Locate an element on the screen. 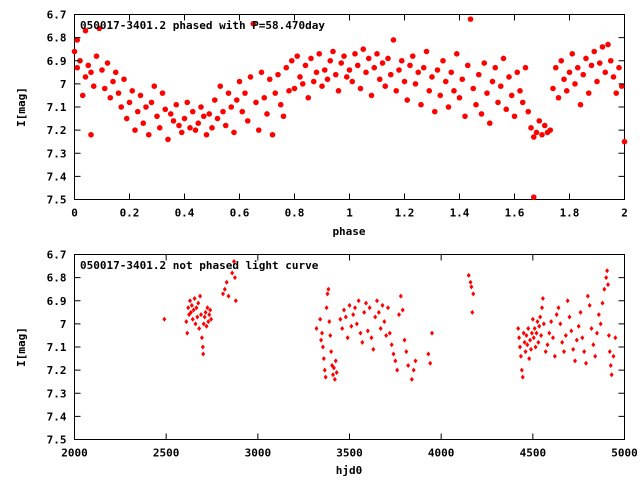 This screenshot has width=640, height=480. plot-title: 050017-3401.2 phased with P=58.470day is located at coordinates (202, 25).